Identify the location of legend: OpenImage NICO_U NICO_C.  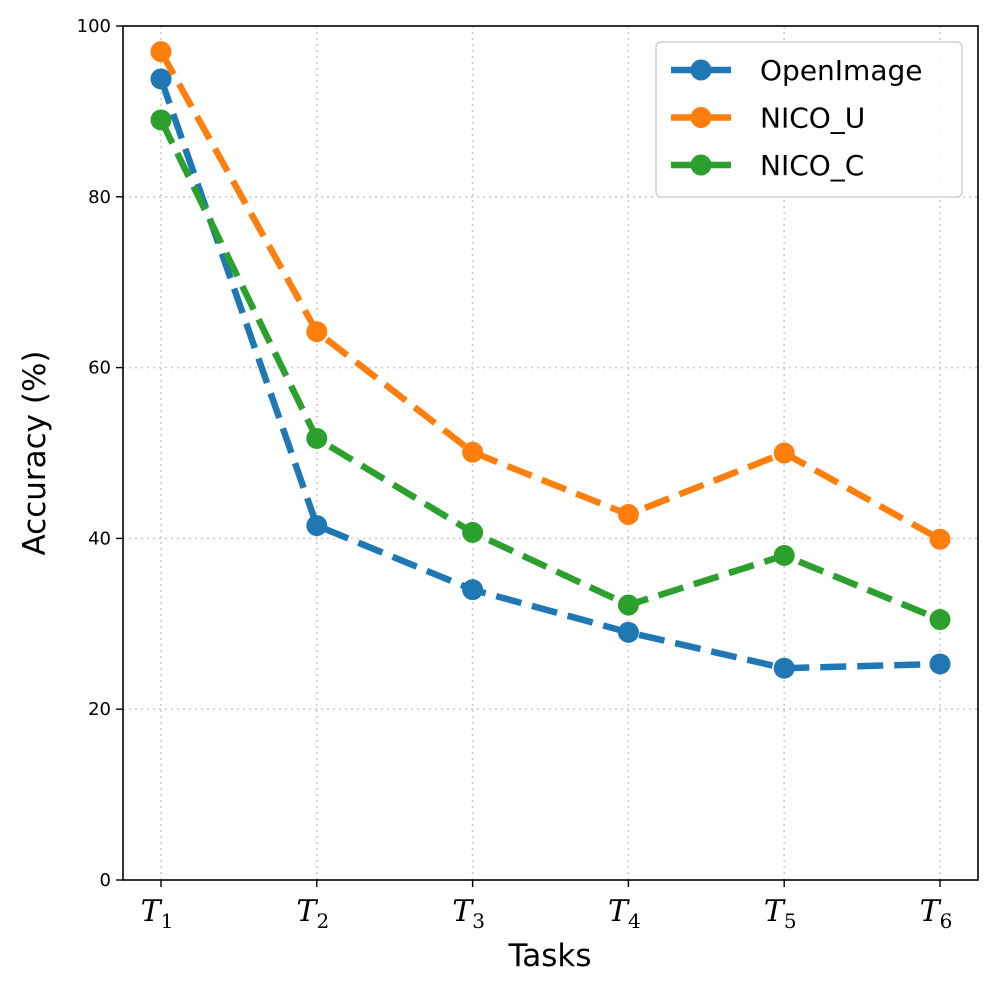
(809, 119).